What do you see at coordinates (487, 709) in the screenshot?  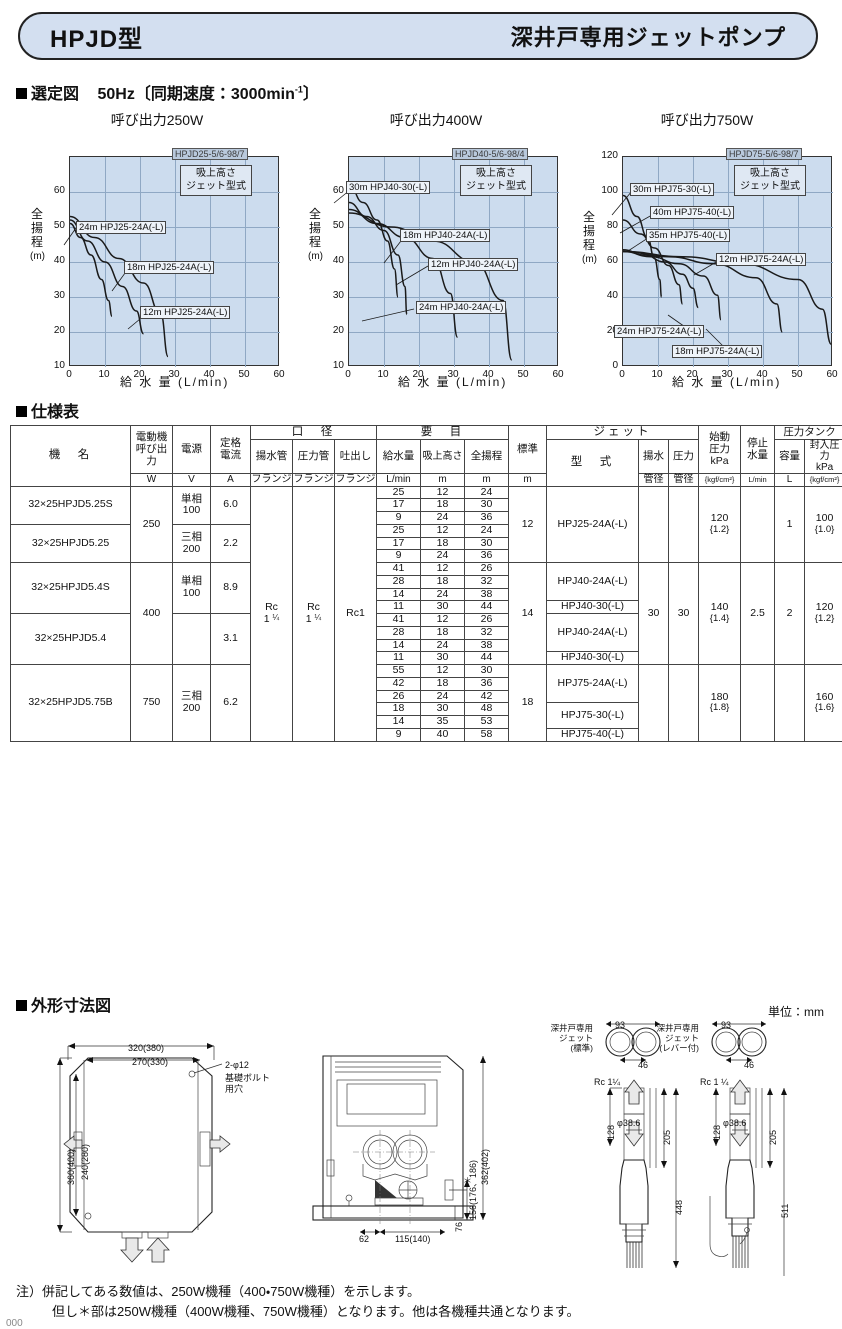 I see `cell-total-head: 48` at bounding box center [487, 709].